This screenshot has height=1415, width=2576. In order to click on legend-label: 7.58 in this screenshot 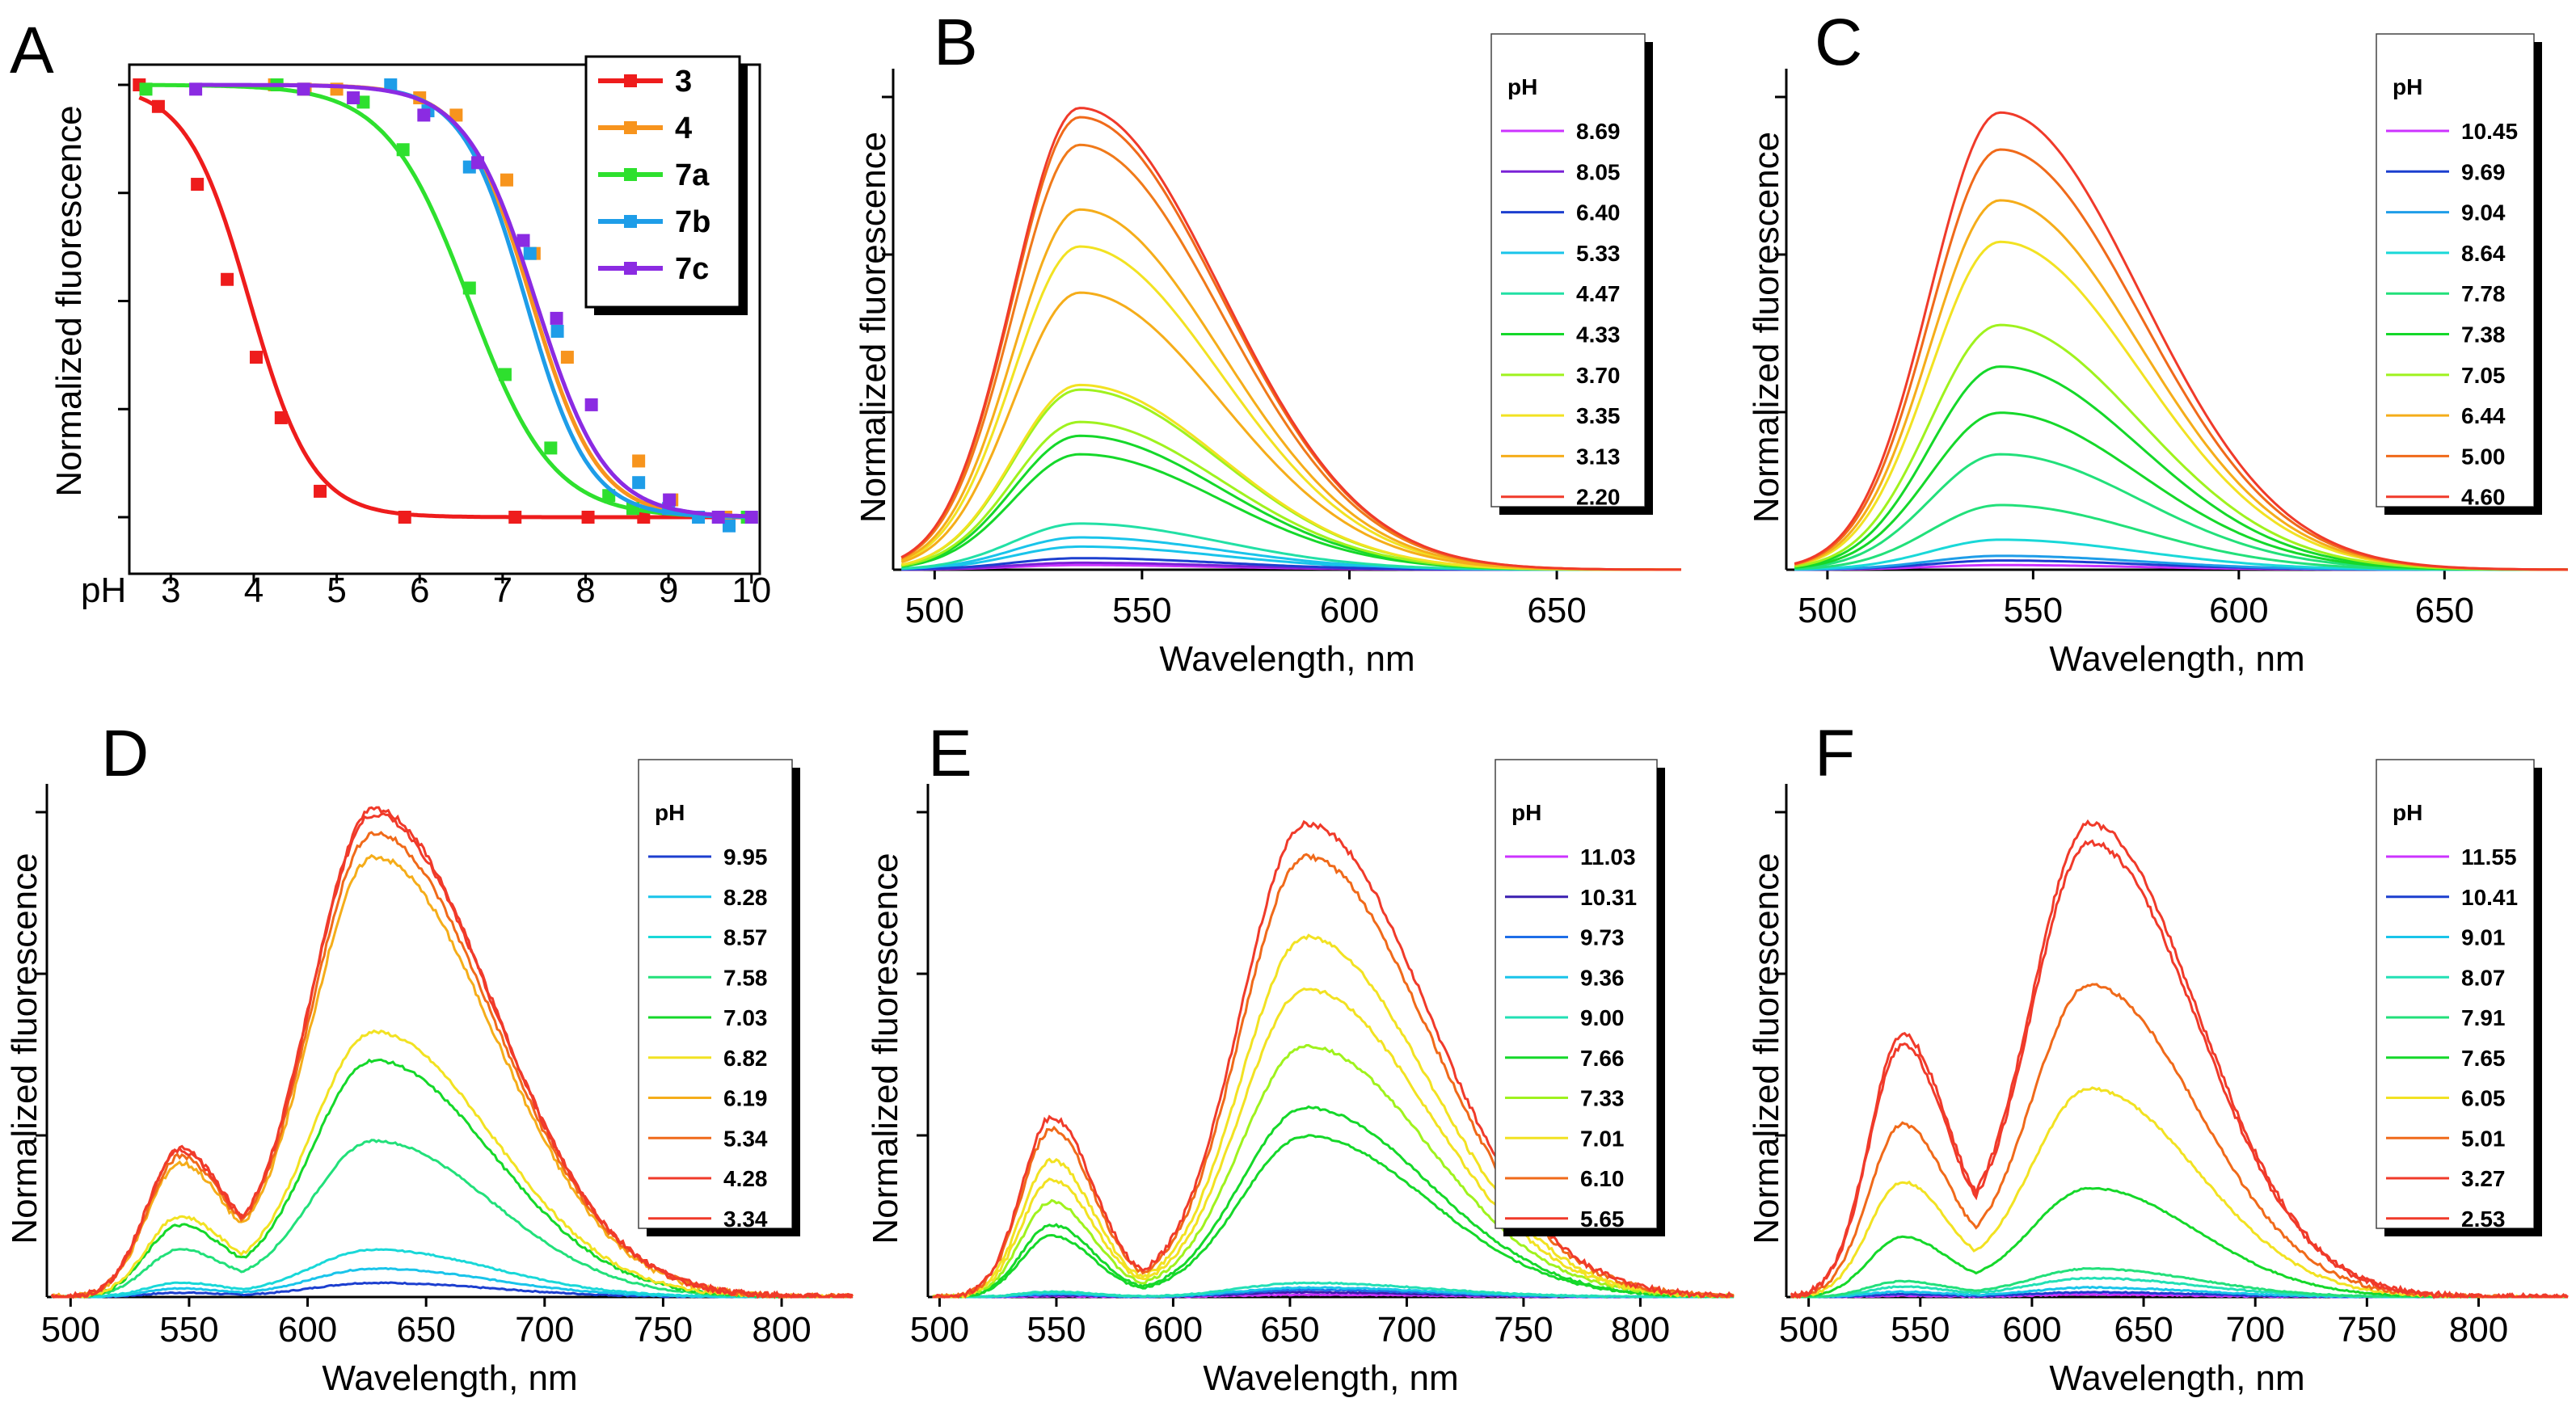, I will do `click(745, 977)`.